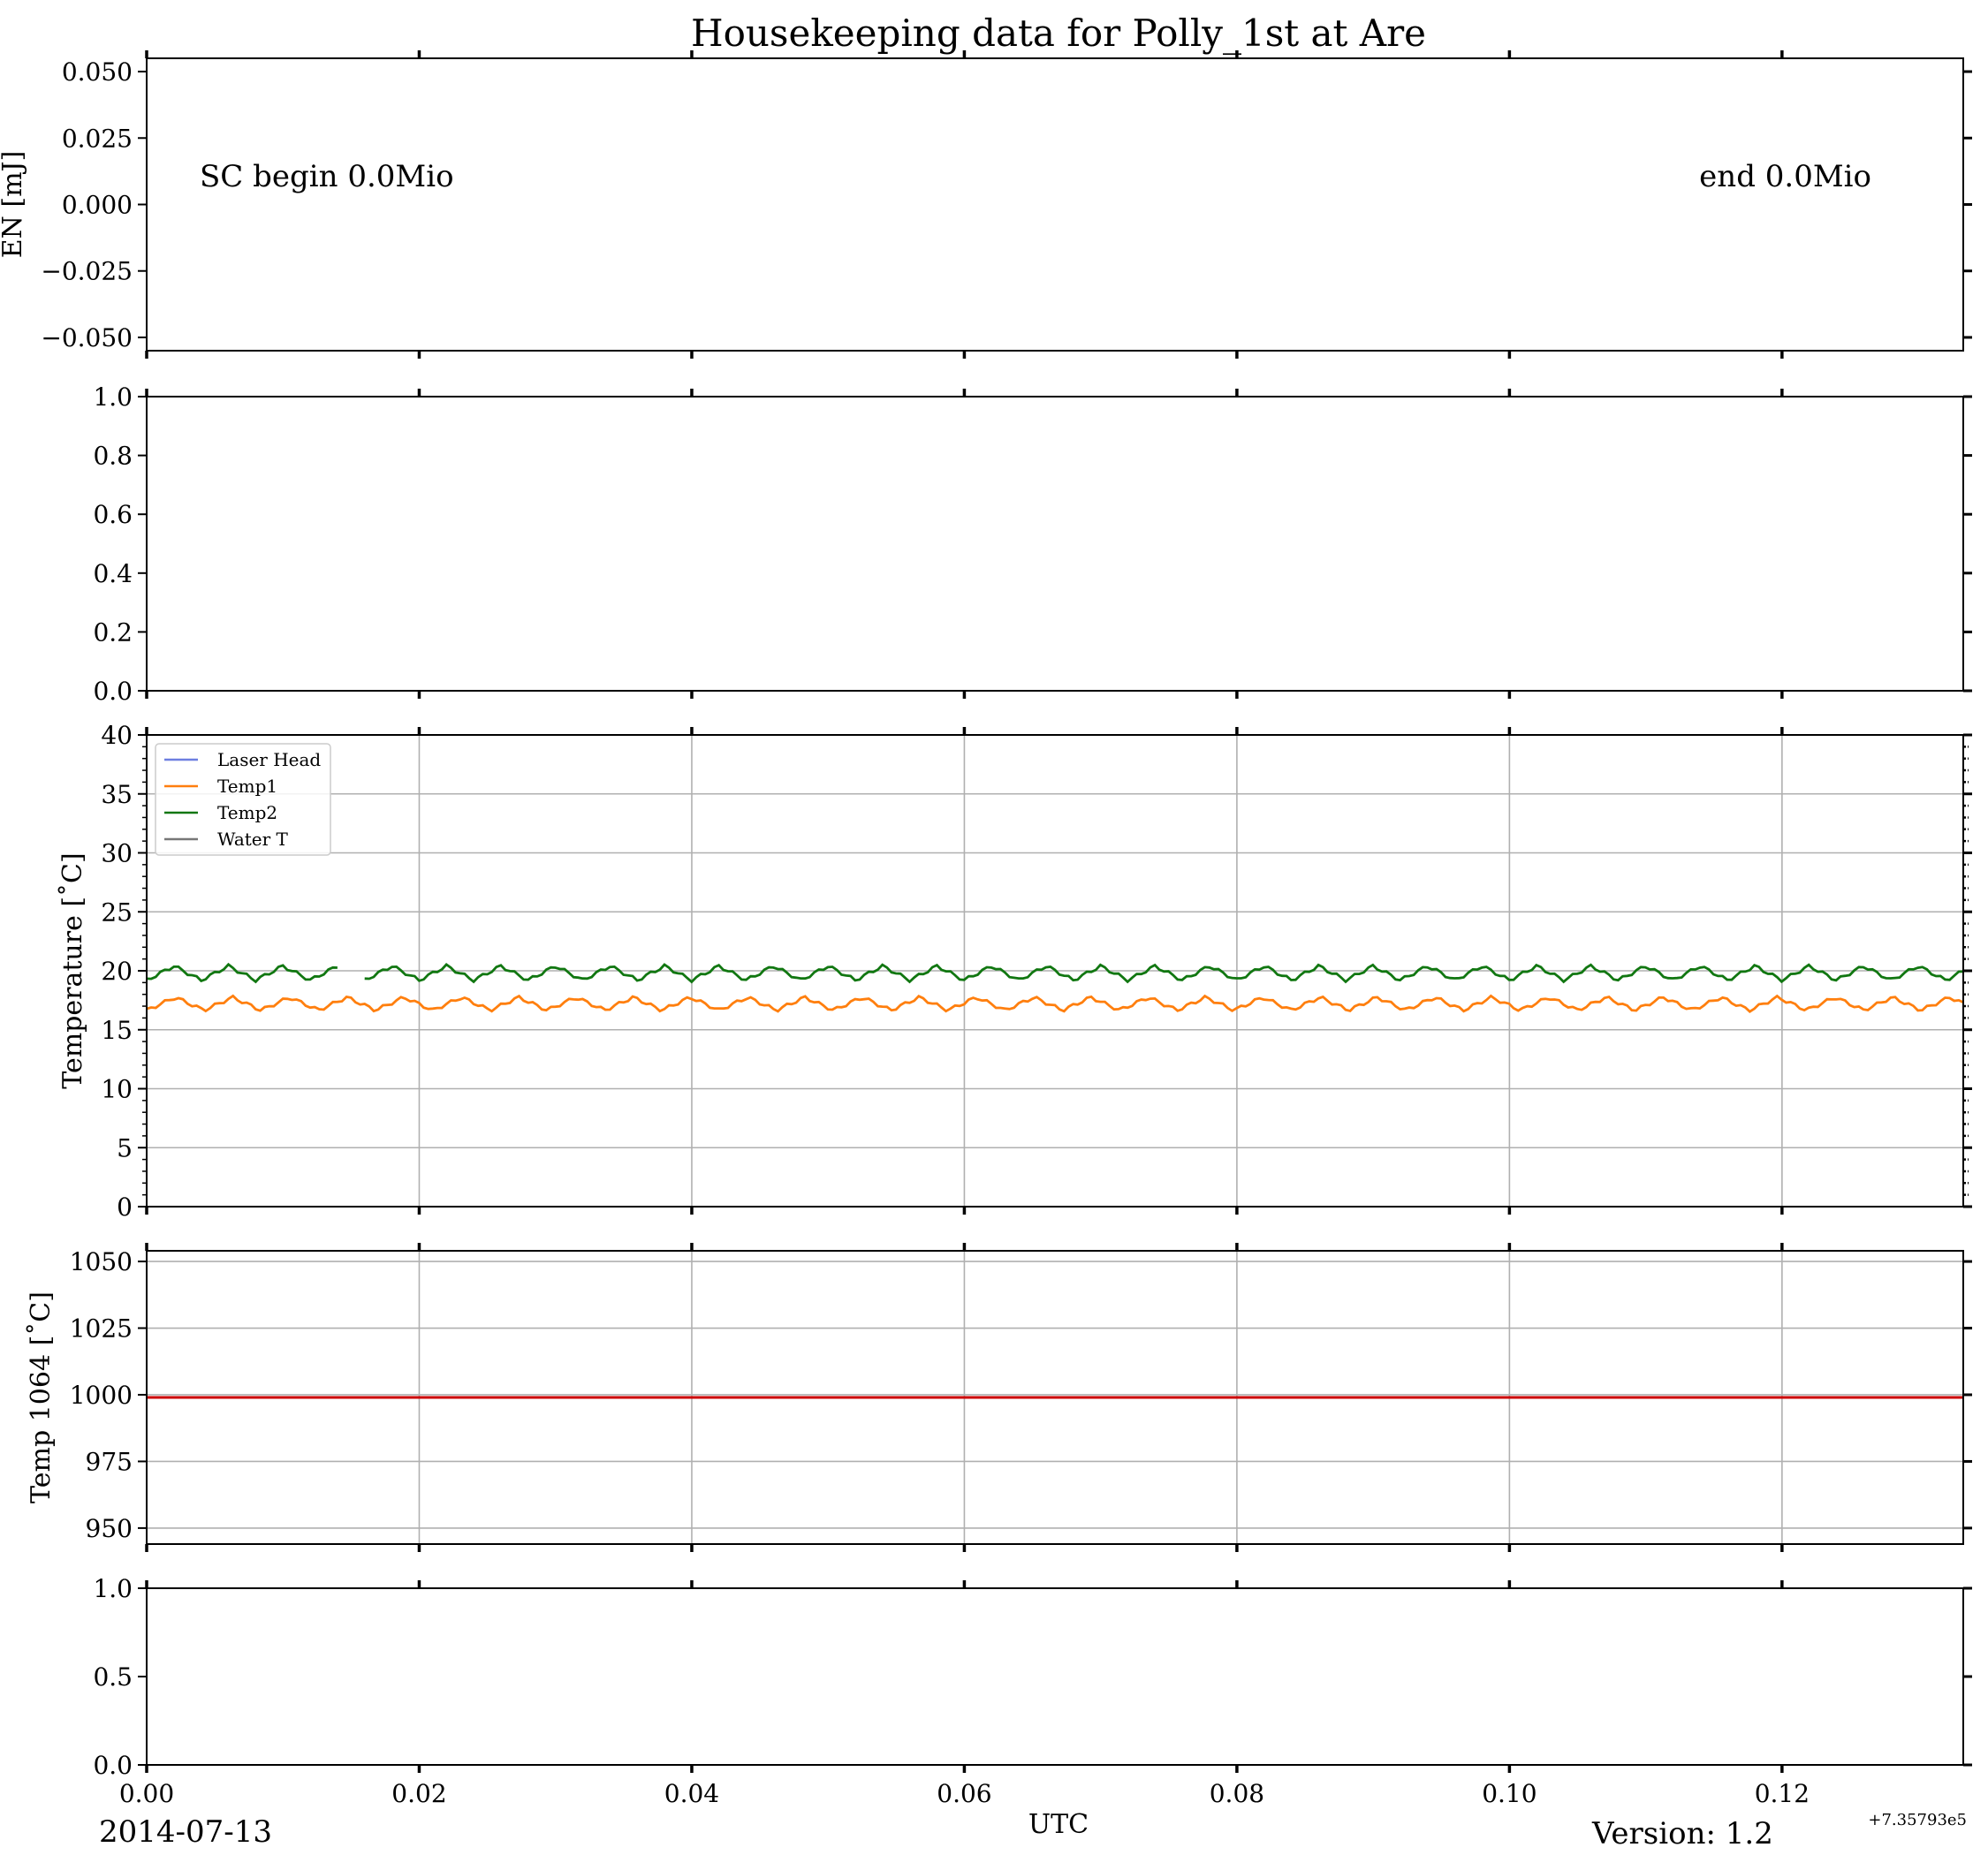 The height and width of the screenshot is (1855, 1988). I want to click on y-tick-label: 950, so click(109, 1528).